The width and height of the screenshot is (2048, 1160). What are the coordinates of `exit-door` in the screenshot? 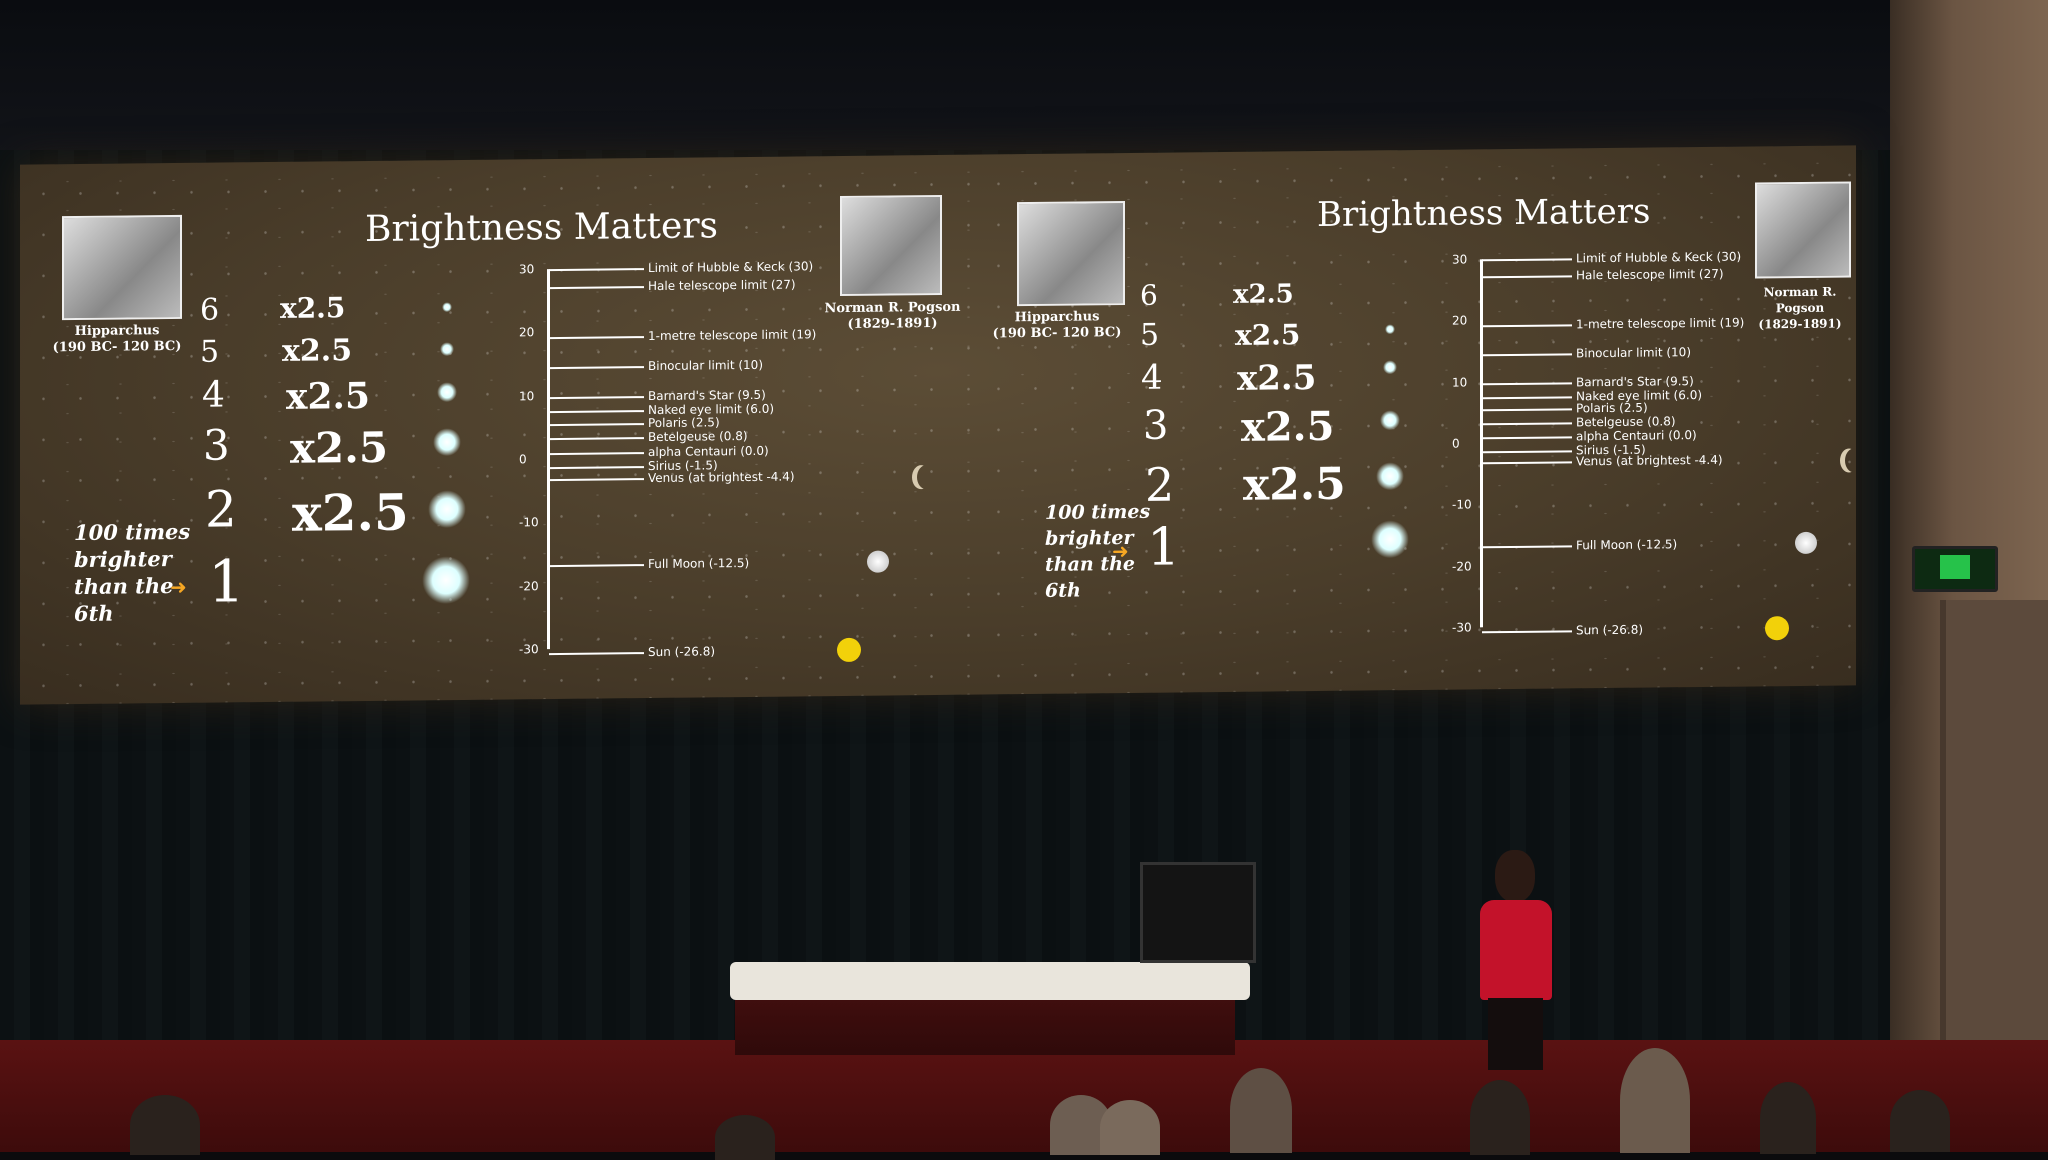 It's located at (1994, 835).